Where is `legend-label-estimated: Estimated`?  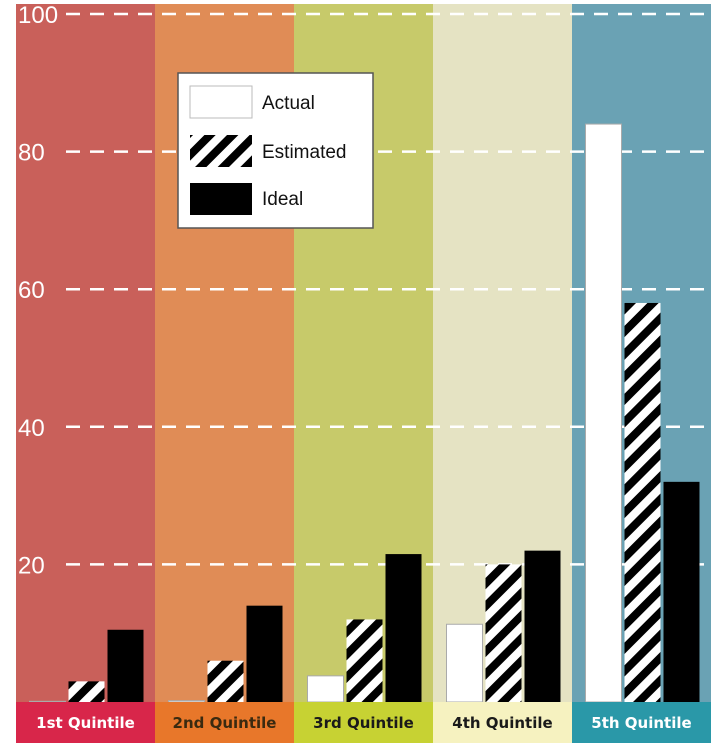 legend-label-estimated: Estimated is located at coordinates (304, 152).